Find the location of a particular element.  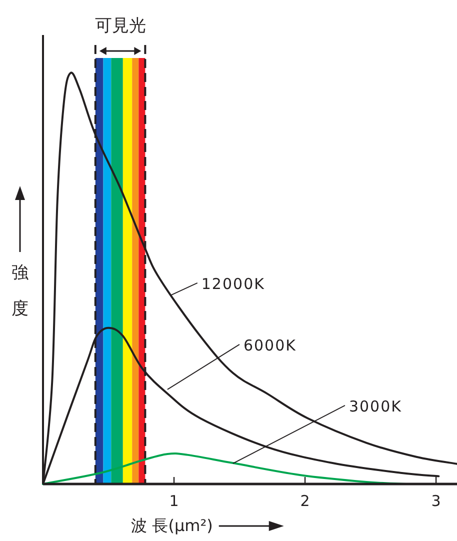

annotation: 3000K is located at coordinates (375, 406).